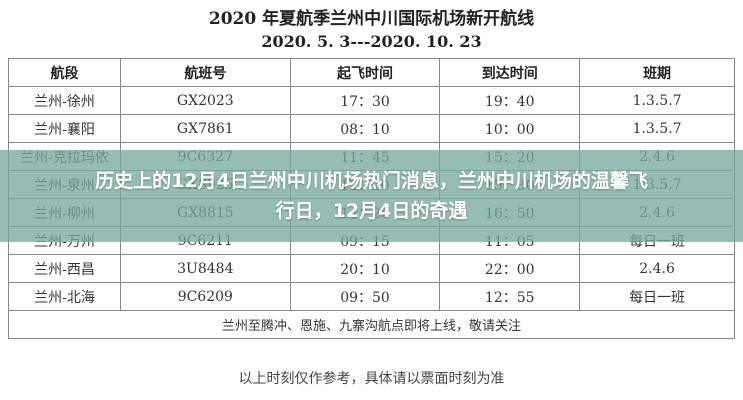 The image size is (743, 400). I want to click on table-cell: 09：50, so click(365, 296).